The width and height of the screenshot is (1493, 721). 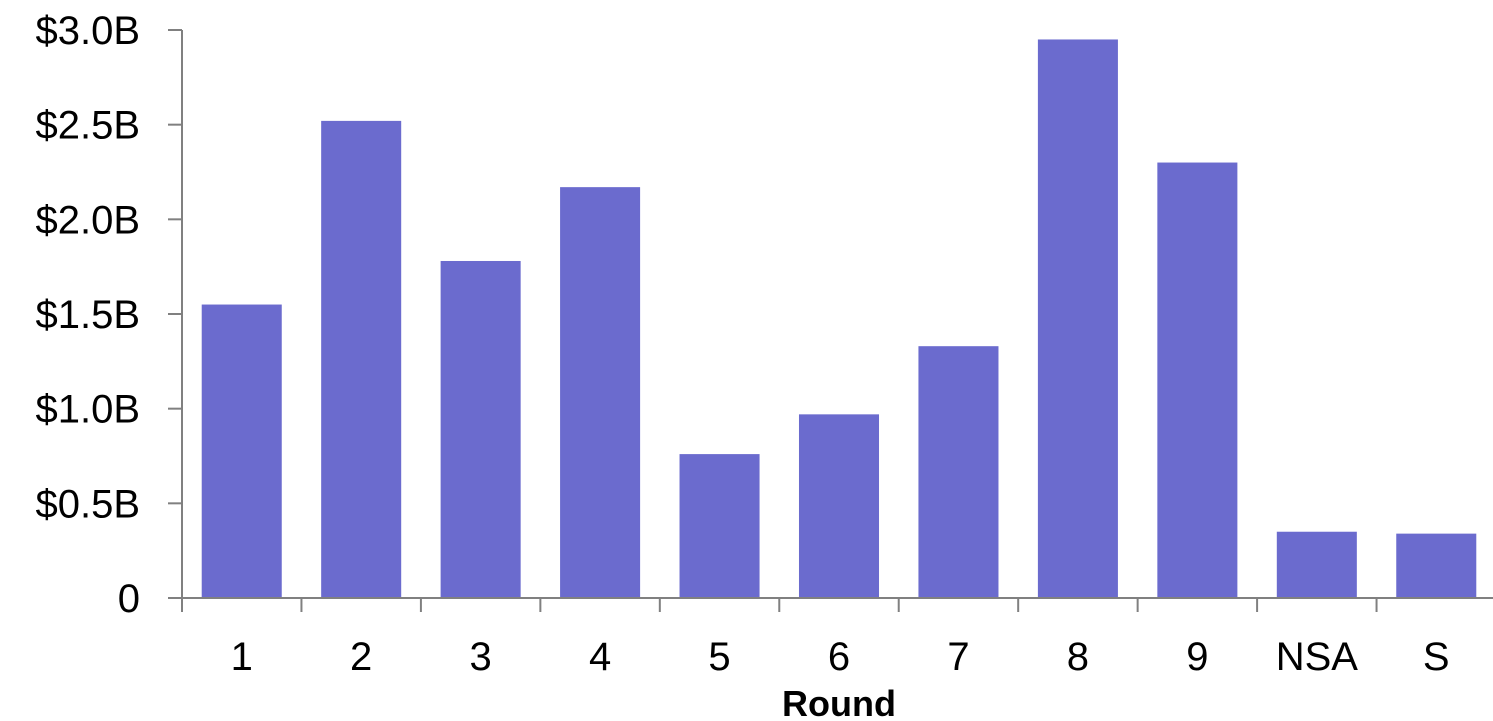 What do you see at coordinates (839, 702) in the screenshot?
I see `x-axis-title: Round` at bounding box center [839, 702].